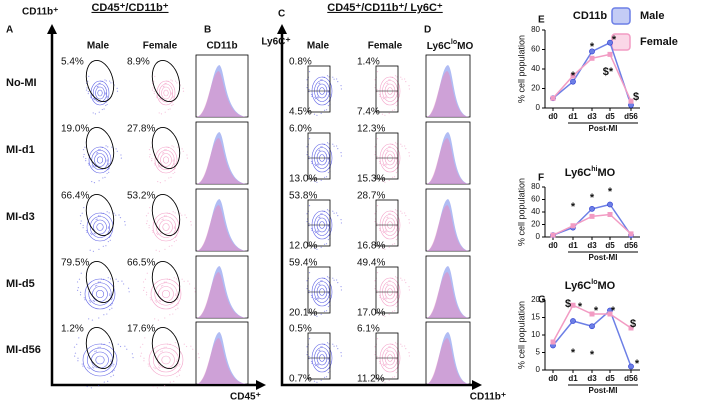 This screenshot has height=405, width=709. I want to click on percent-label: 4.5%, so click(300, 112).